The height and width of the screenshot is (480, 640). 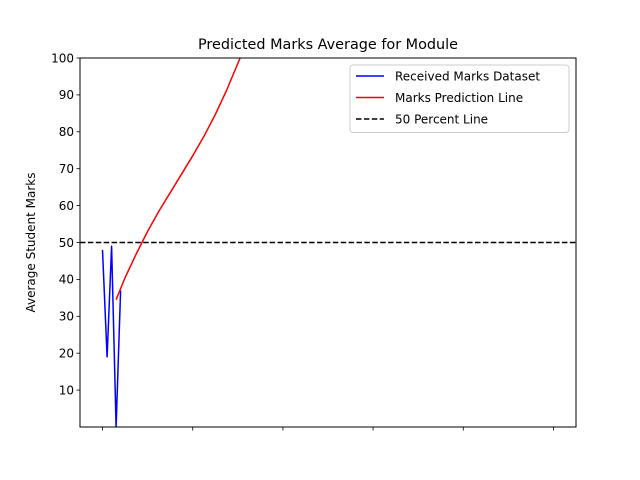 What do you see at coordinates (66, 243) in the screenshot?
I see `y-tick-label: 50` at bounding box center [66, 243].